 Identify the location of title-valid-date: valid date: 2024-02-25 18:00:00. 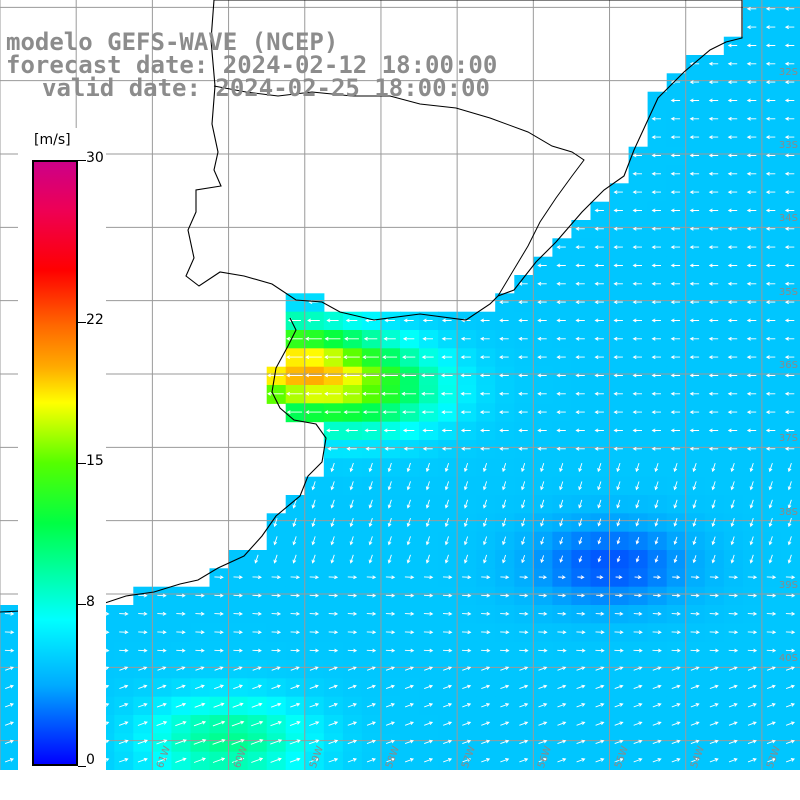
(266, 88).